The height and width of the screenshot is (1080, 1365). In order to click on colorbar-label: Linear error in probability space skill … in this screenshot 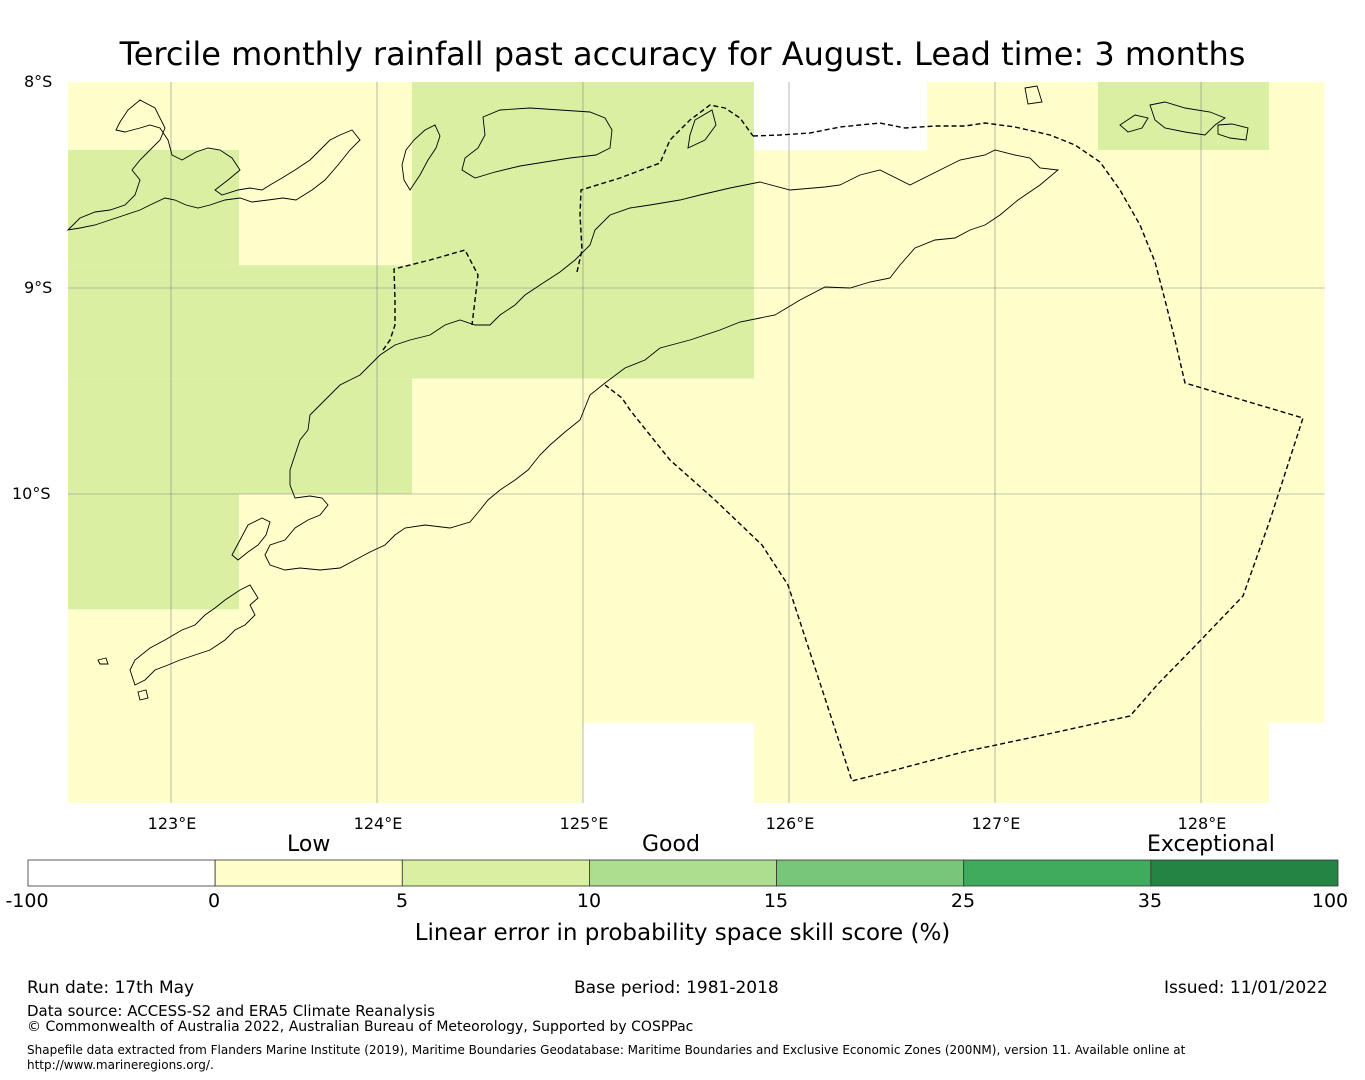, I will do `click(682, 933)`.